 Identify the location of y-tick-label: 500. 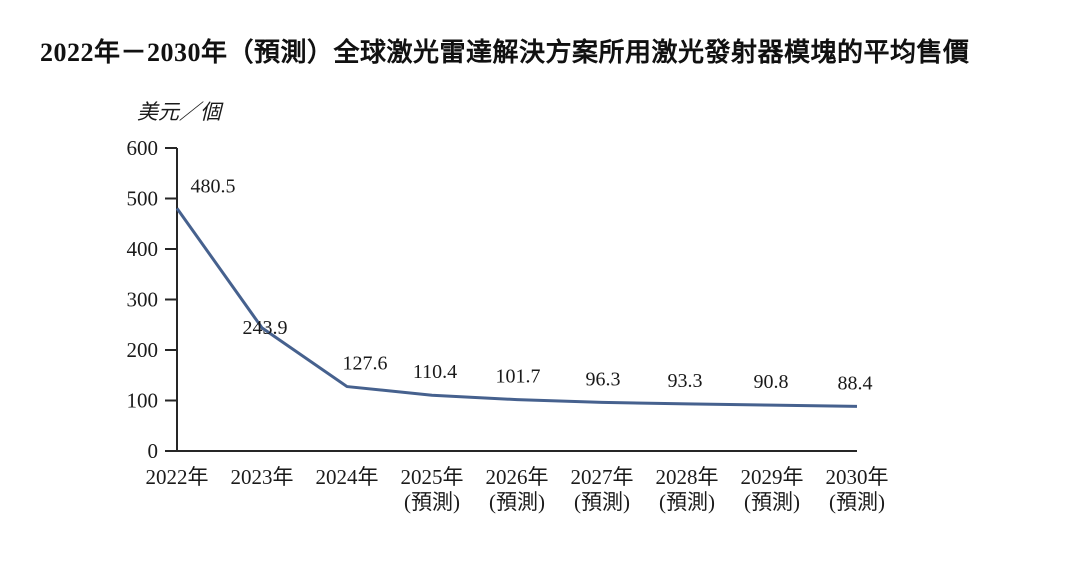
(143, 199).